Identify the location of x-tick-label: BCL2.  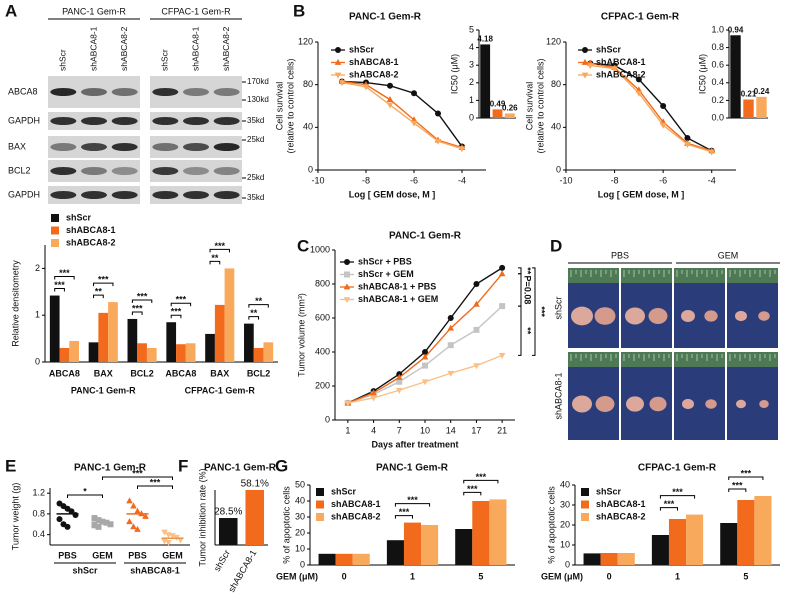
(259, 373).